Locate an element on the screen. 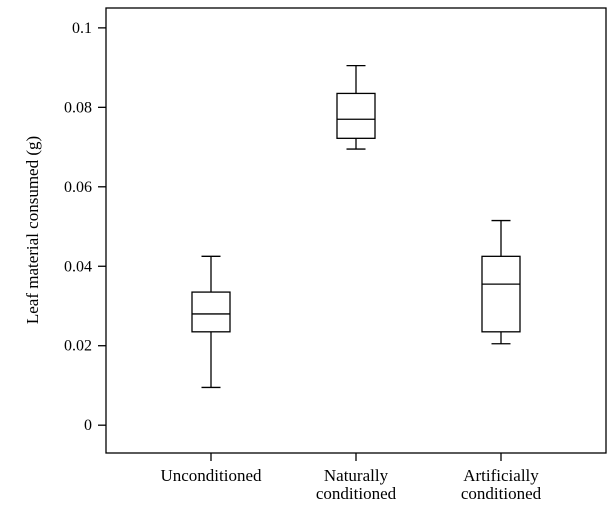 The height and width of the screenshot is (516, 612). x-category-label: Artificially is located at coordinates (501, 475).